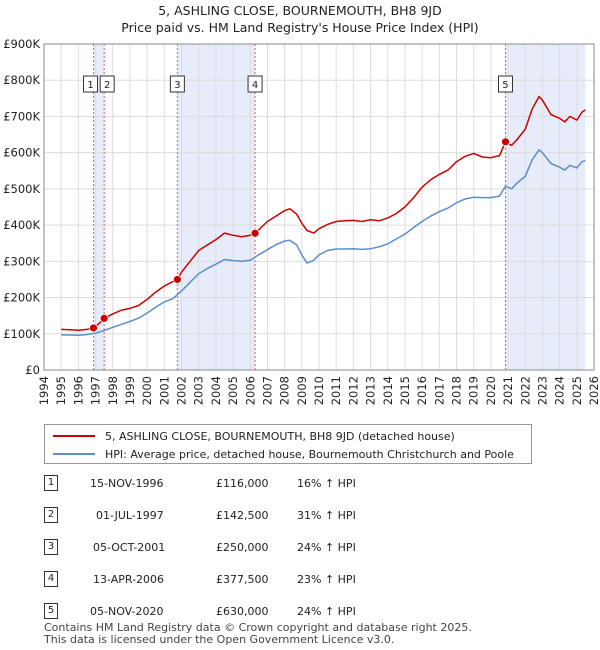 This screenshot has width=600, height=650. Describe the element at coordinates (371, 390) in the screenshot. I see `x-tick-label: 2013` at that location.